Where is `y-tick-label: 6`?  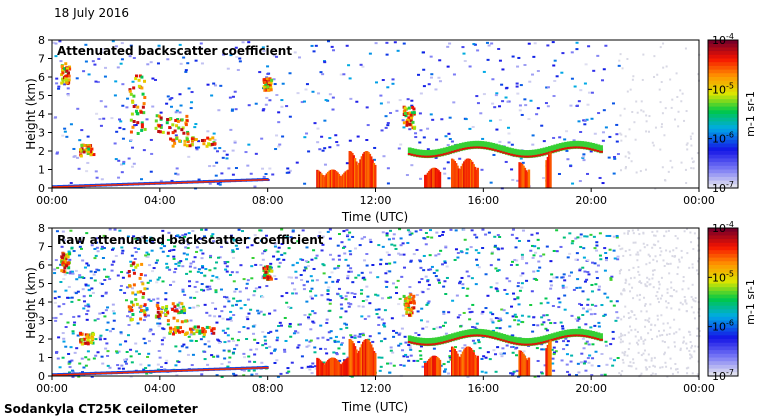
y-tick-label: 6 is located at coordinates (41, 265).